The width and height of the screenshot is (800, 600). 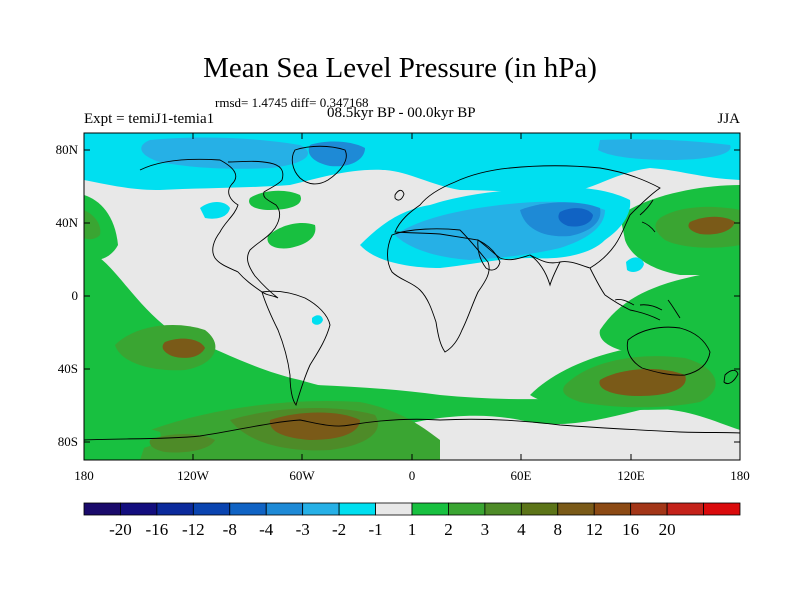 What do you see at coordinates (521, 475) in the screenshot?
I see `lon-label-60e: 60E` at bounding box center [521, 475].